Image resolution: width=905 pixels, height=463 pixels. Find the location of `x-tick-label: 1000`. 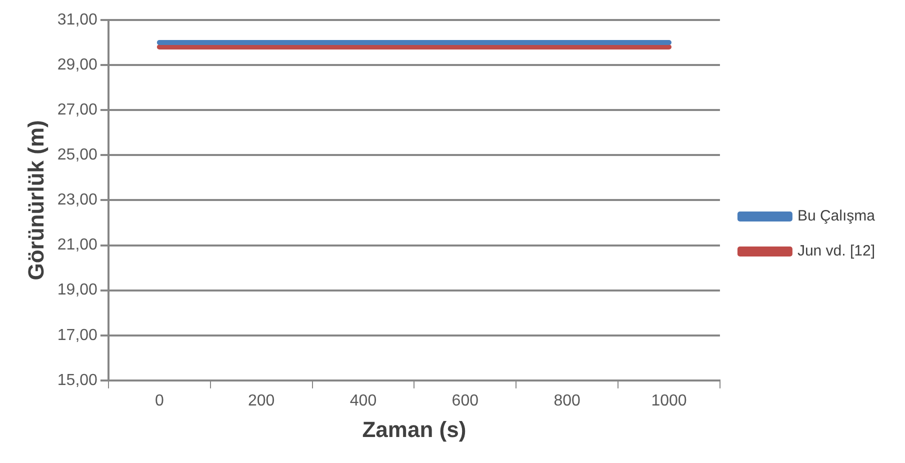

x-tick-label: 1000 is located at coordinates (669, 401).